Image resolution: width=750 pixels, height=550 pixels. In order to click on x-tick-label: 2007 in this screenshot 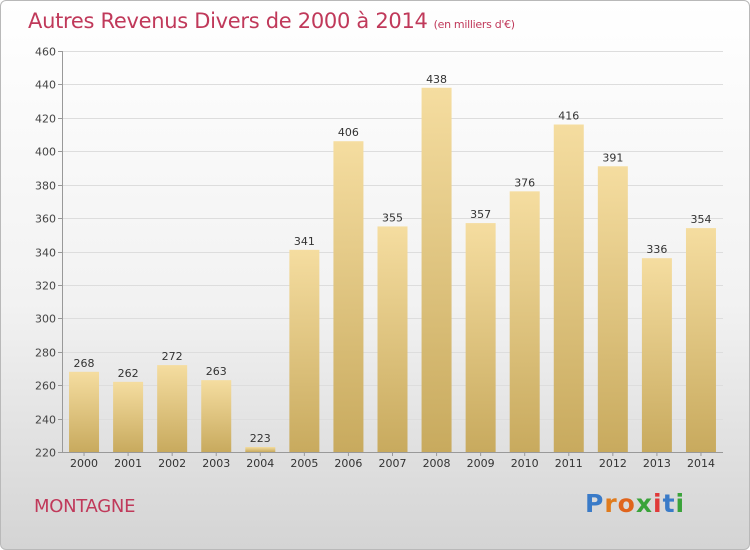, I will do `click(393, 463)`.